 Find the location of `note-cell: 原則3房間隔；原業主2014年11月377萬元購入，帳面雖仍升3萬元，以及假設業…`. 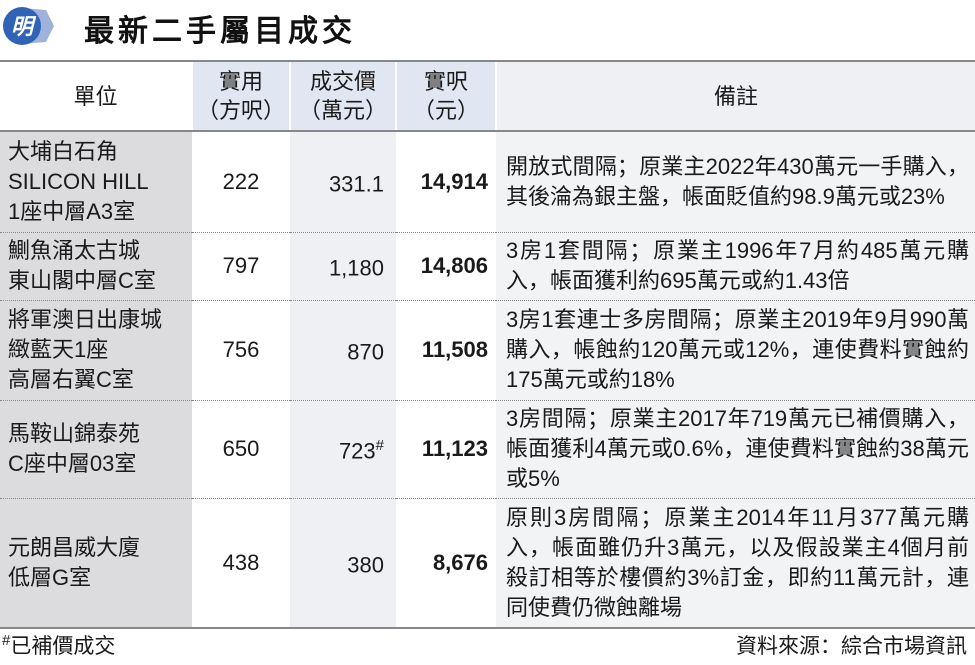

note-cell: 原則3房間隔；原業主2014年11月377萬元購入，帳面雖仍升3萬元，以及假設業… is located at coordinates (735, 563).